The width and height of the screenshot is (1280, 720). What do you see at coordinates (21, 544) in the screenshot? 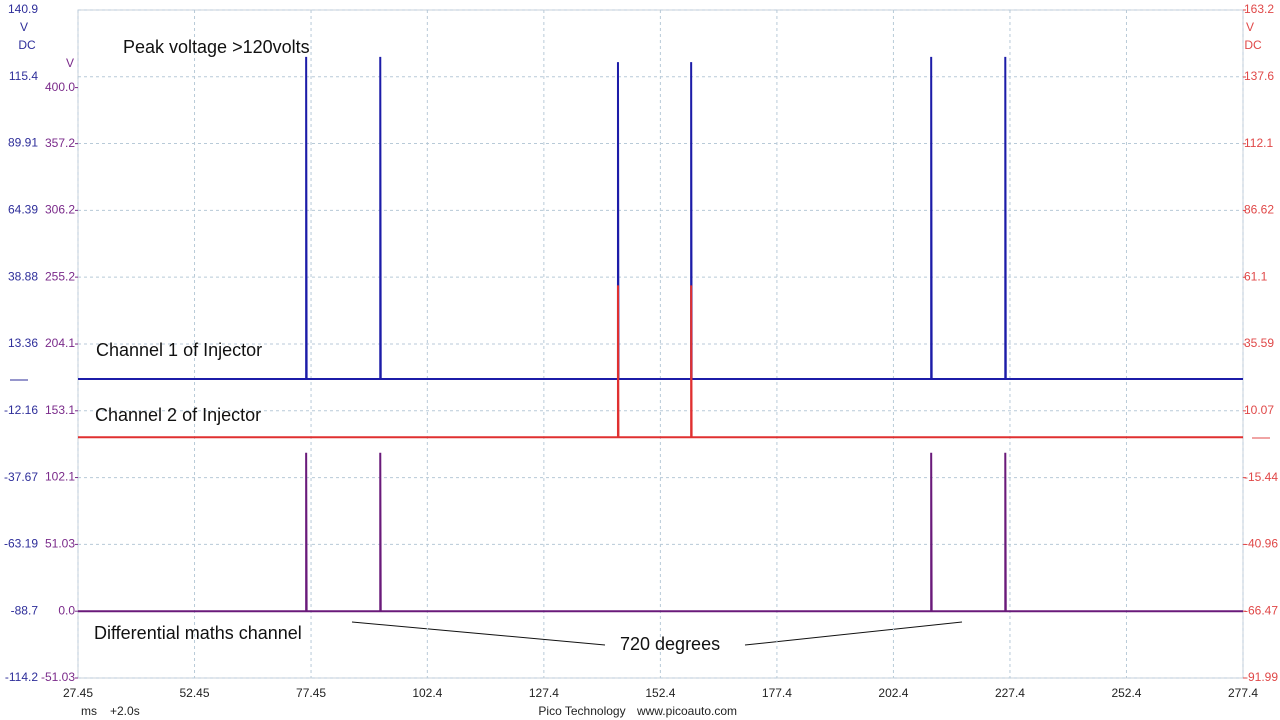
I see `y-tick-label: -63.19` at bounding box center [21, 544].